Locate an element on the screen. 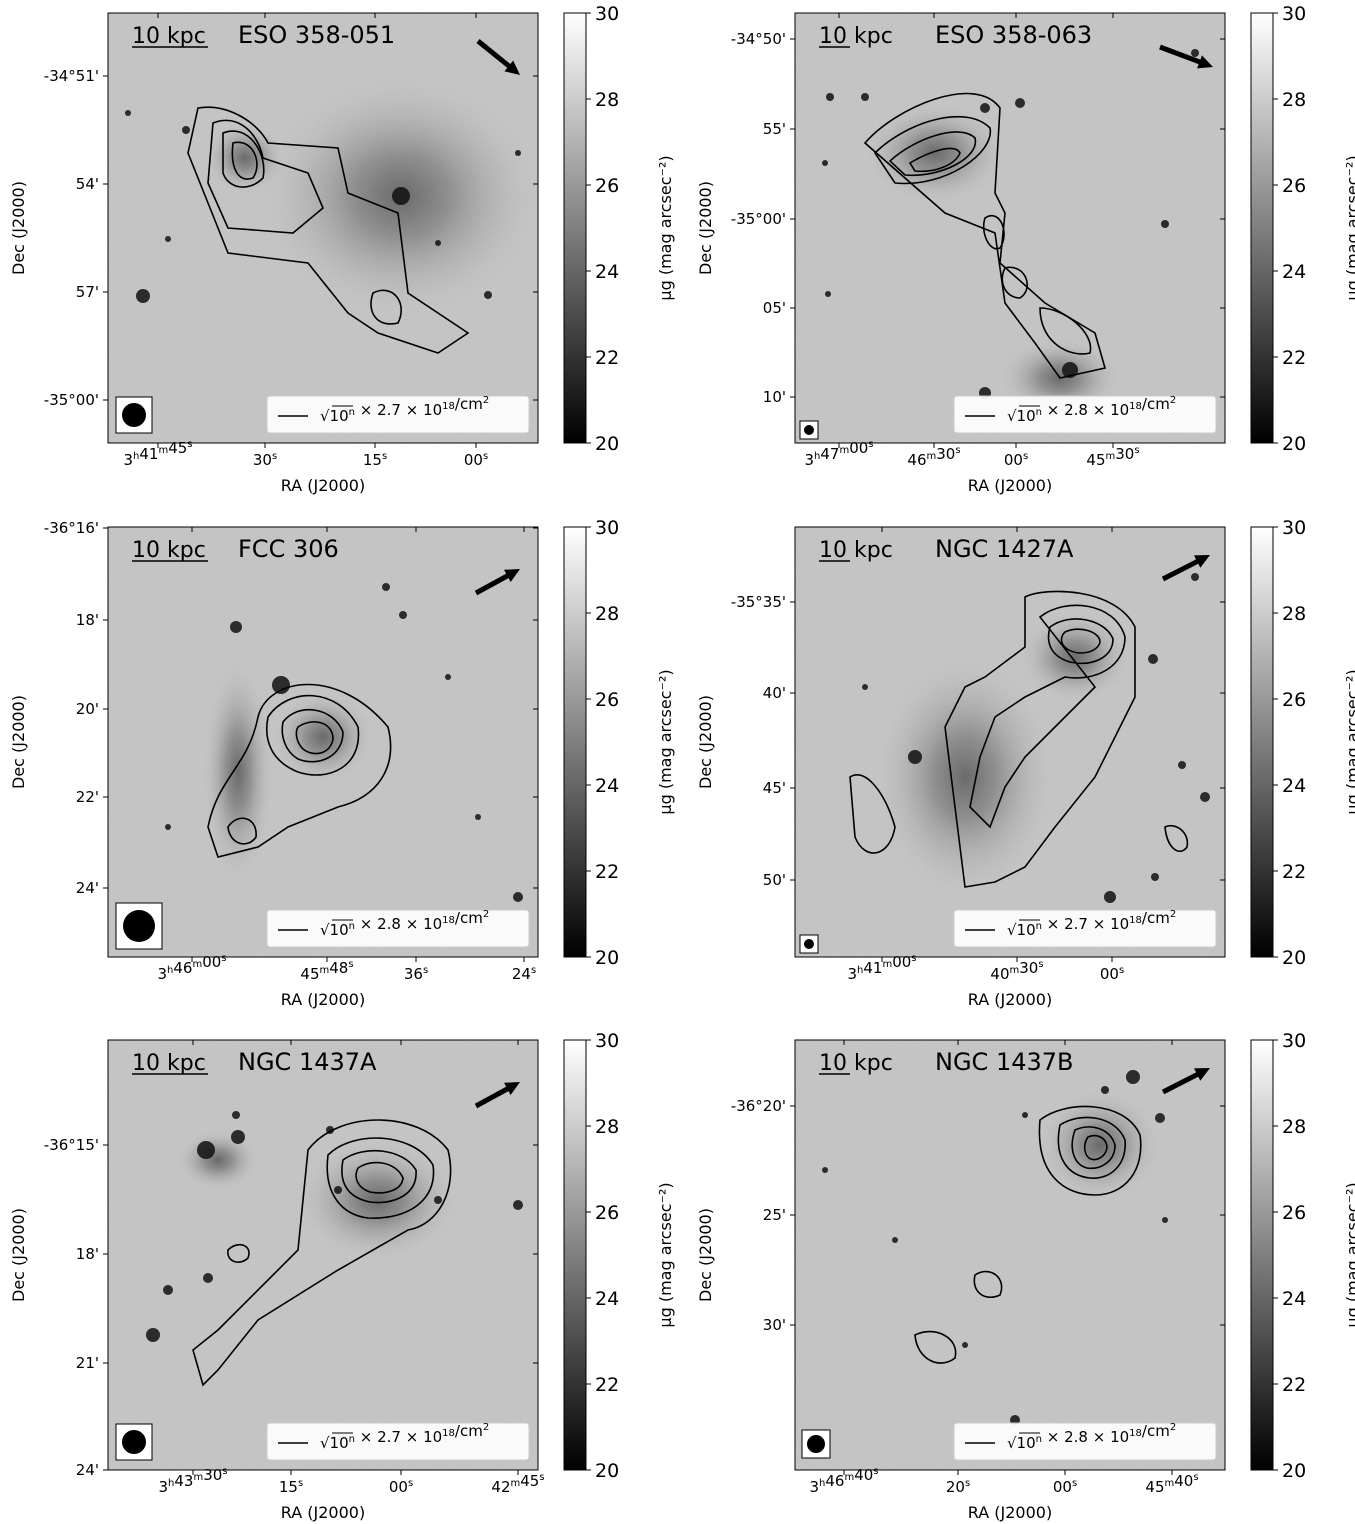  xtick-unit: h is located at coordinates (171, 1483).